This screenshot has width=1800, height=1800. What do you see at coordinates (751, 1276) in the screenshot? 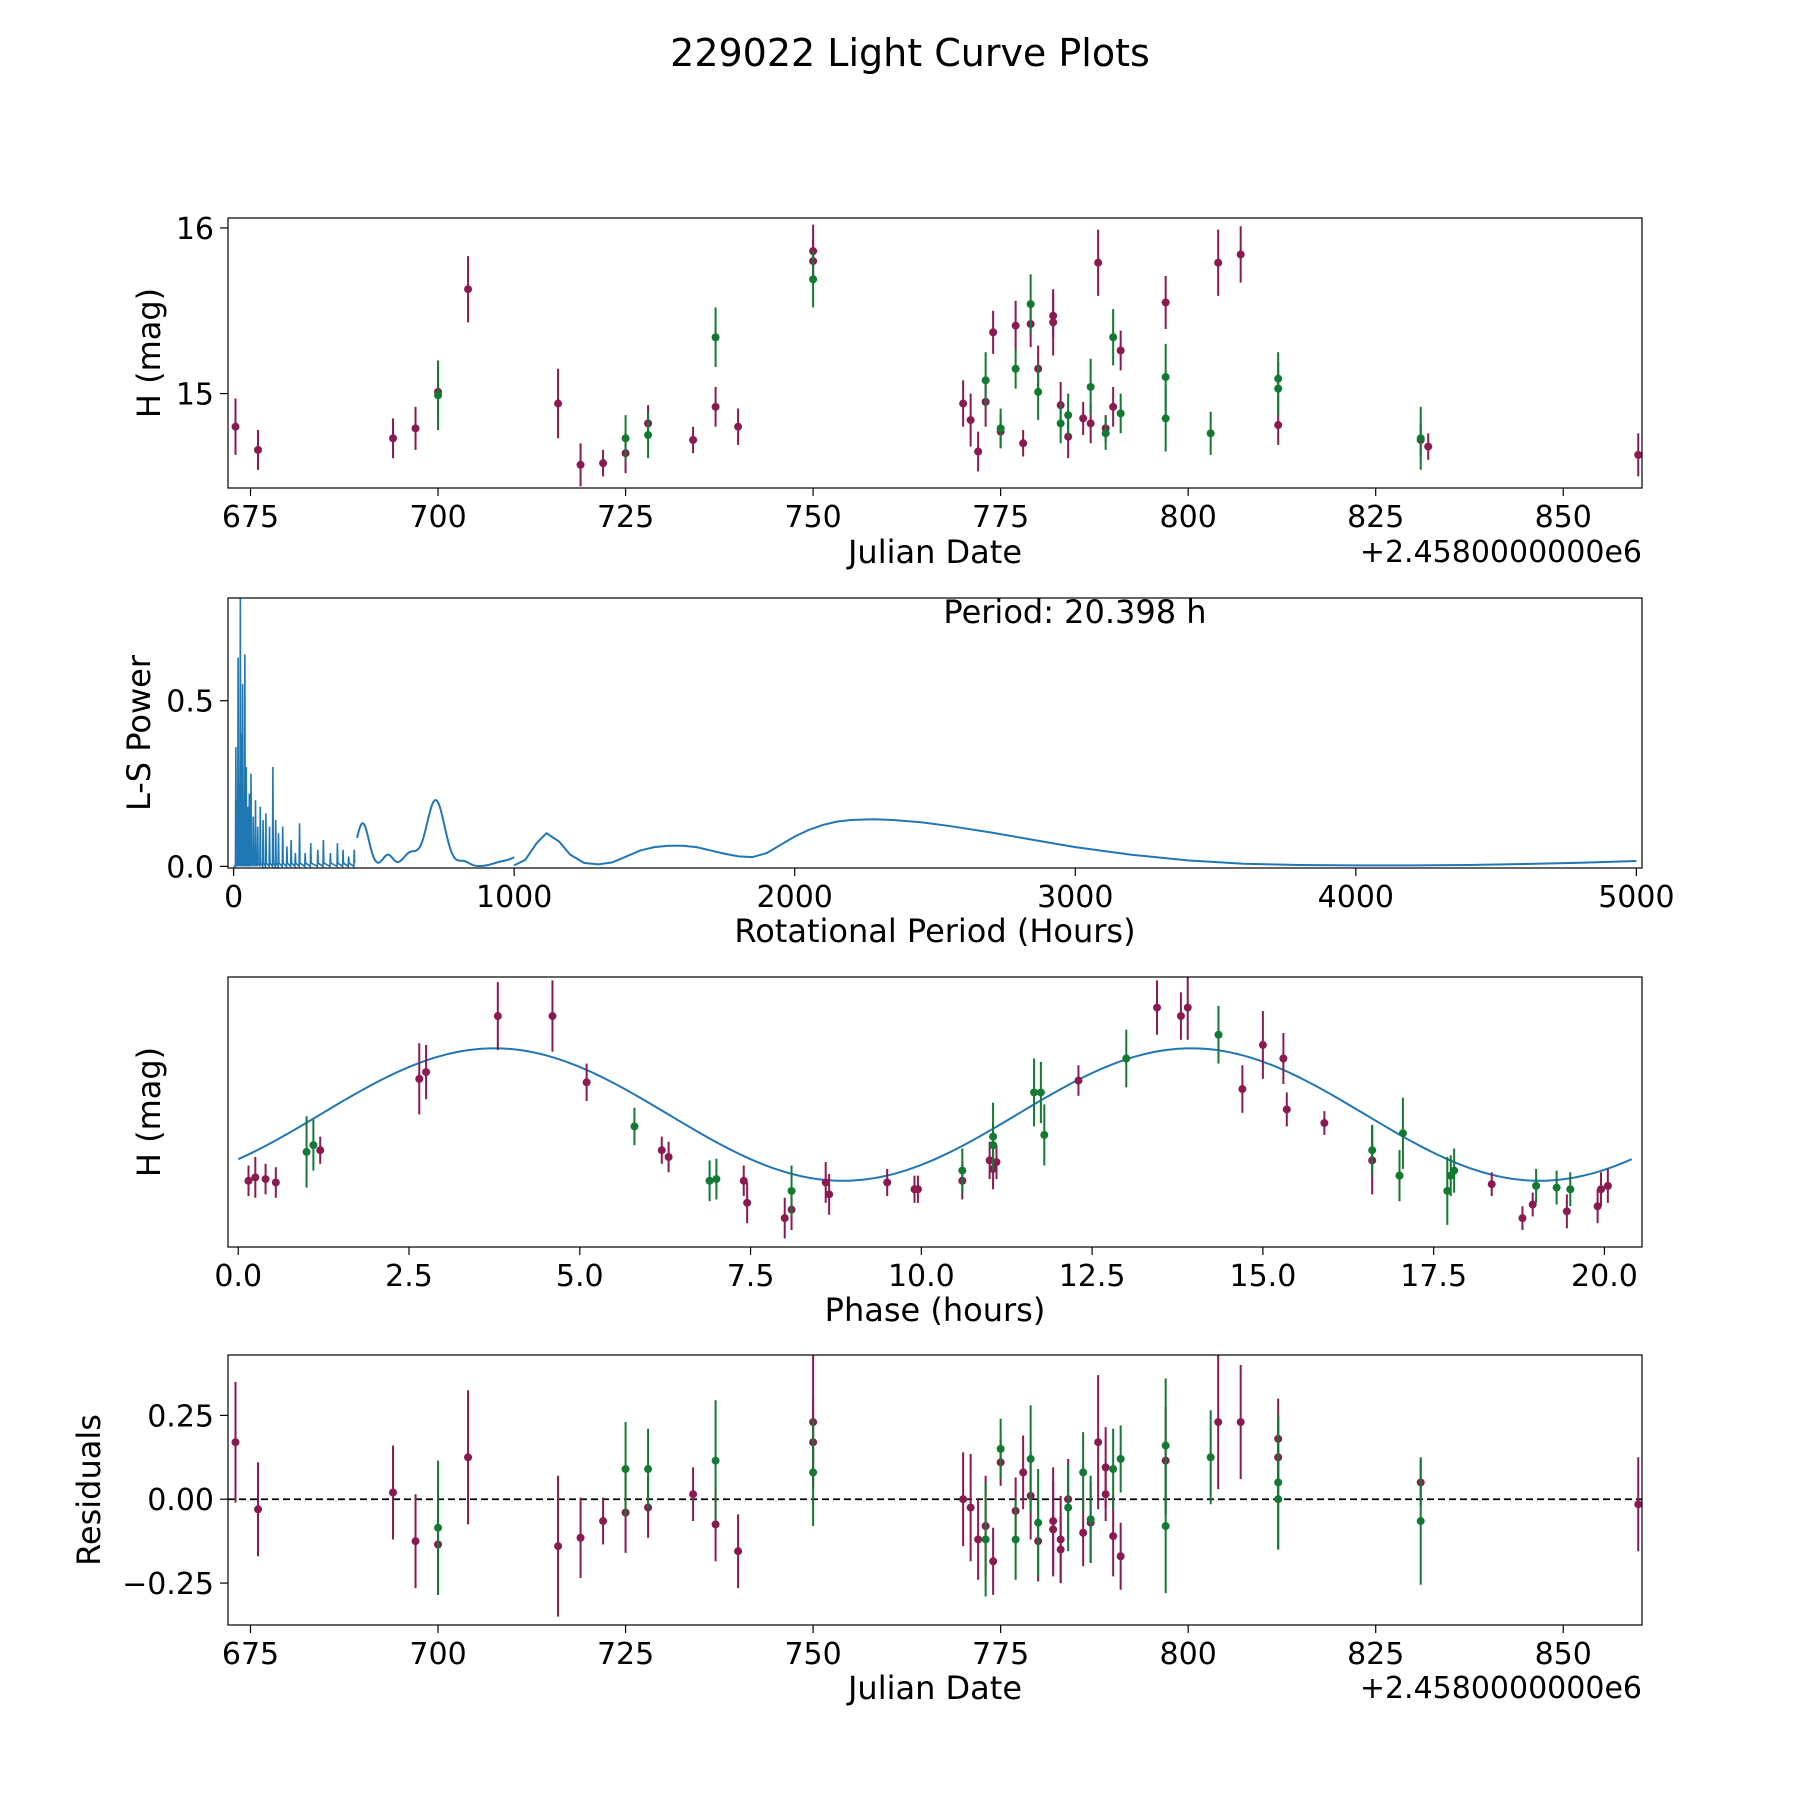
I see `x-tick-label: 7.5` at bounding box center [751, 1276].